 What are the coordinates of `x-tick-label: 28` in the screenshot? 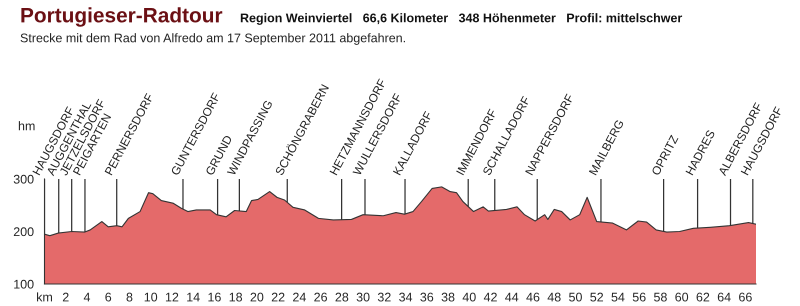 It's located at (342, 297).